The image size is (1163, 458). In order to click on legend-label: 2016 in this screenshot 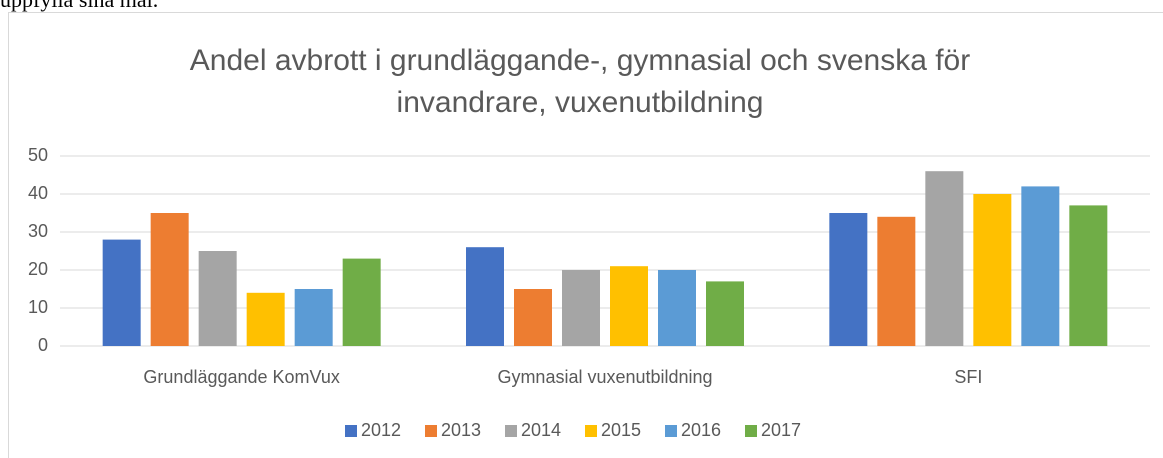, I will do `click(701, 430)`.